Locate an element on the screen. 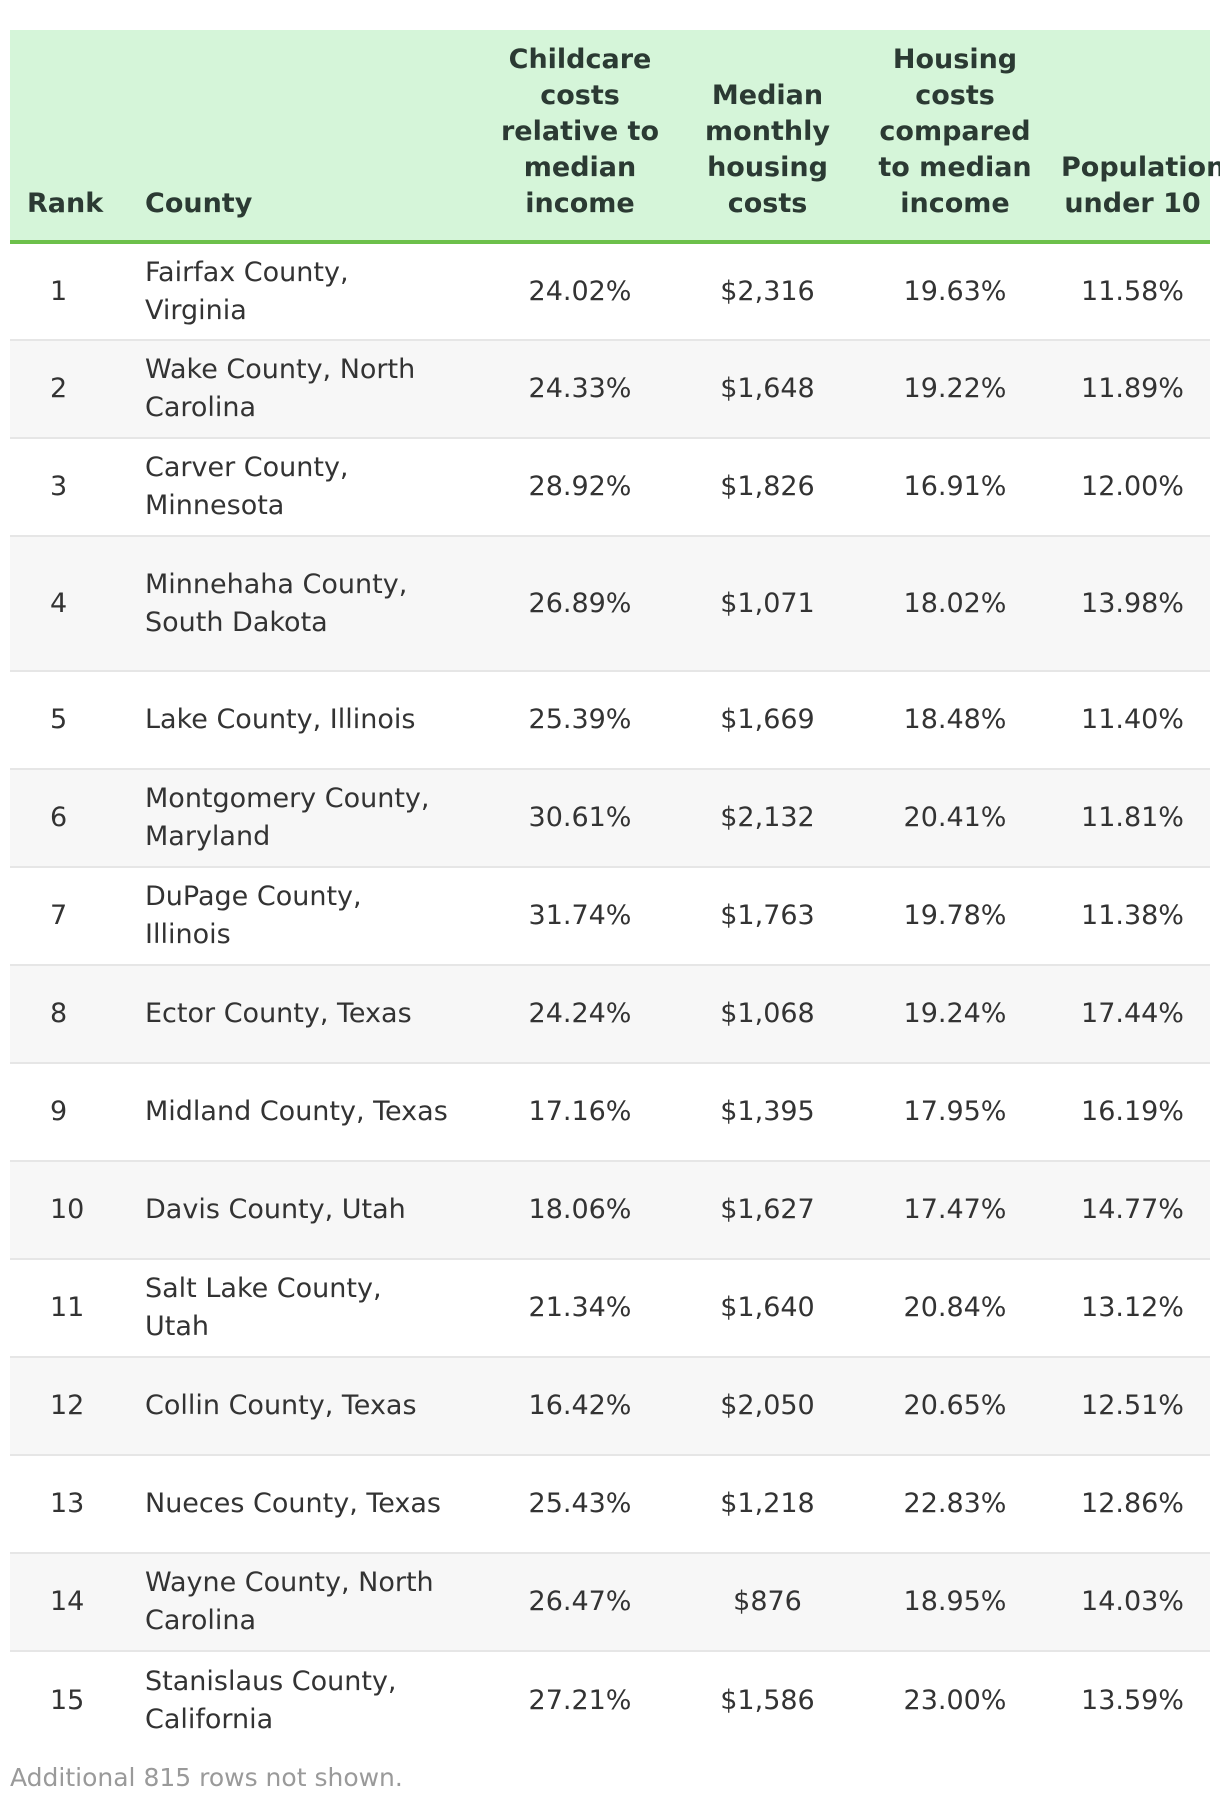 The image size is (1220, 1818). rank-cell: 15 is located at coordinates (67, 1700).